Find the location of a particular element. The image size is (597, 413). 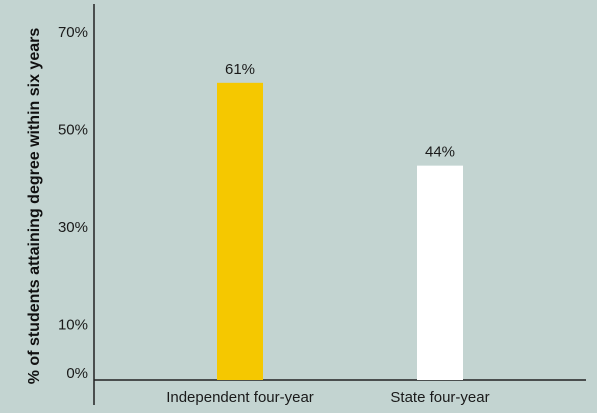

data-labels: 61% 44% is located at coordinates (340, 111).